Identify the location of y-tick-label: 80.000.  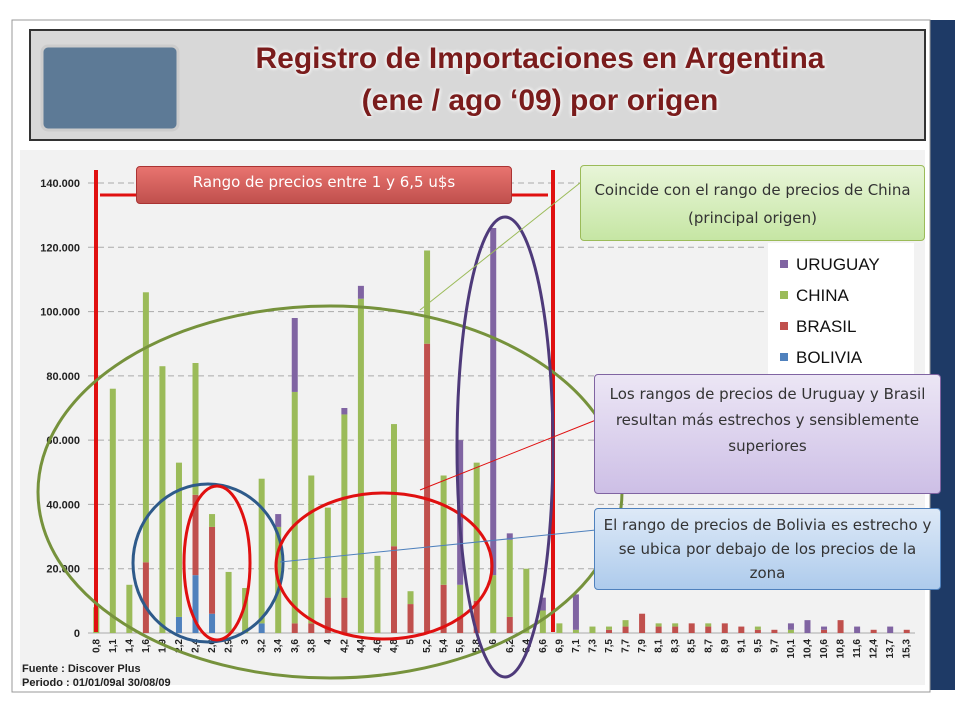
(63, 377).